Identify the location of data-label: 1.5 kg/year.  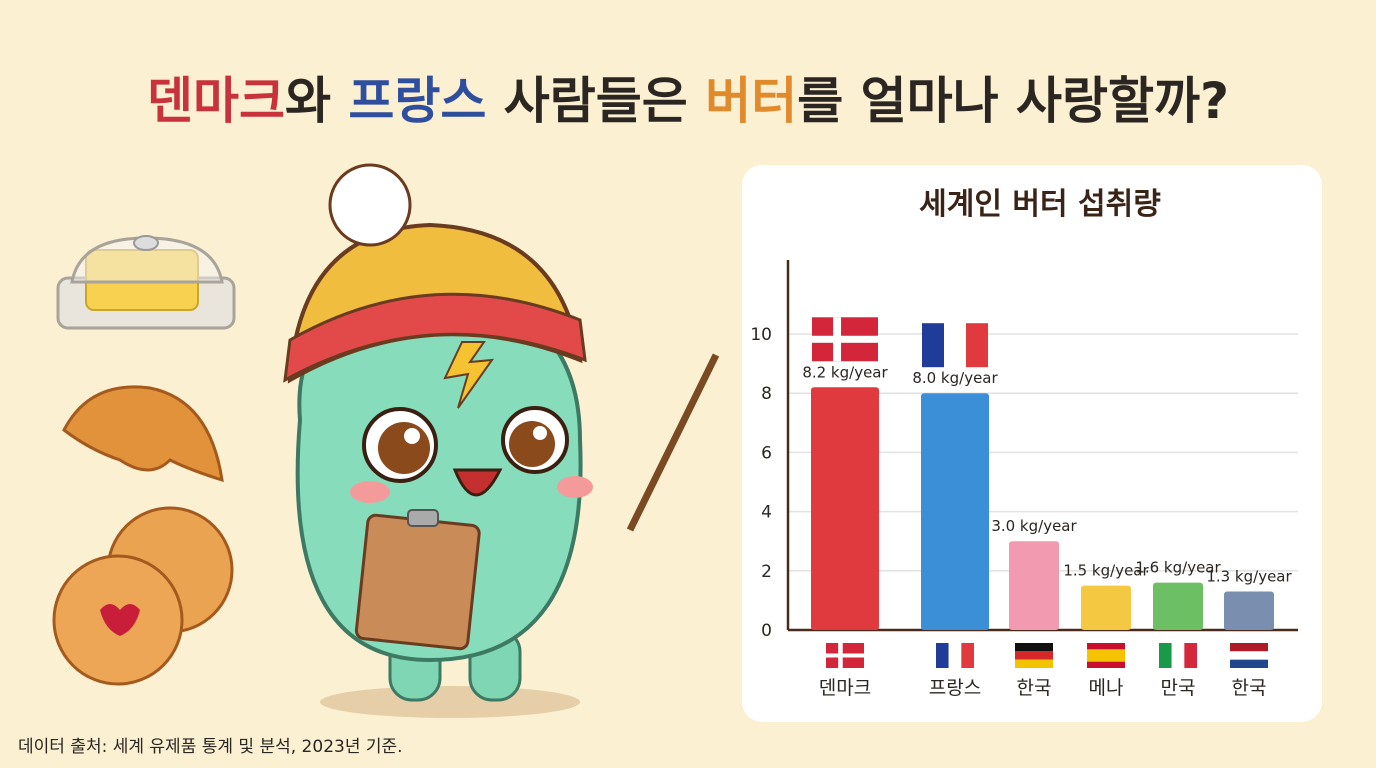
(1106, 571).